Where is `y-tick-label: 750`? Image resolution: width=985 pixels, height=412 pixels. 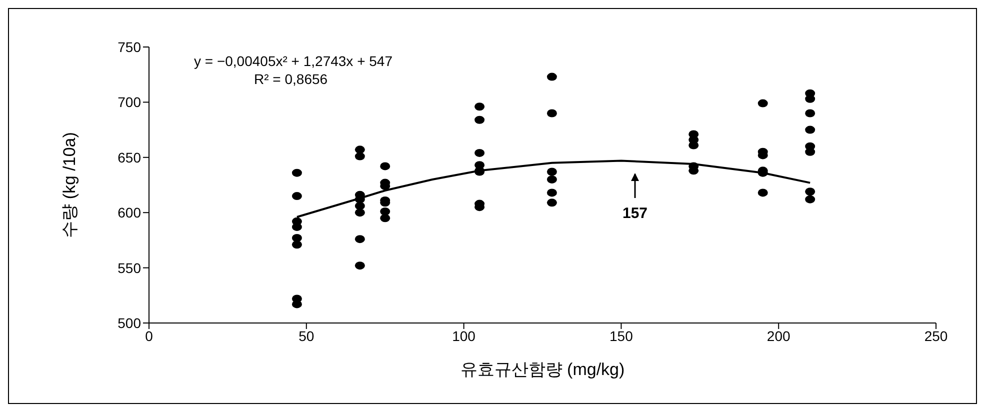 y-tick-label: 750 is located at coordinates (130, 46).